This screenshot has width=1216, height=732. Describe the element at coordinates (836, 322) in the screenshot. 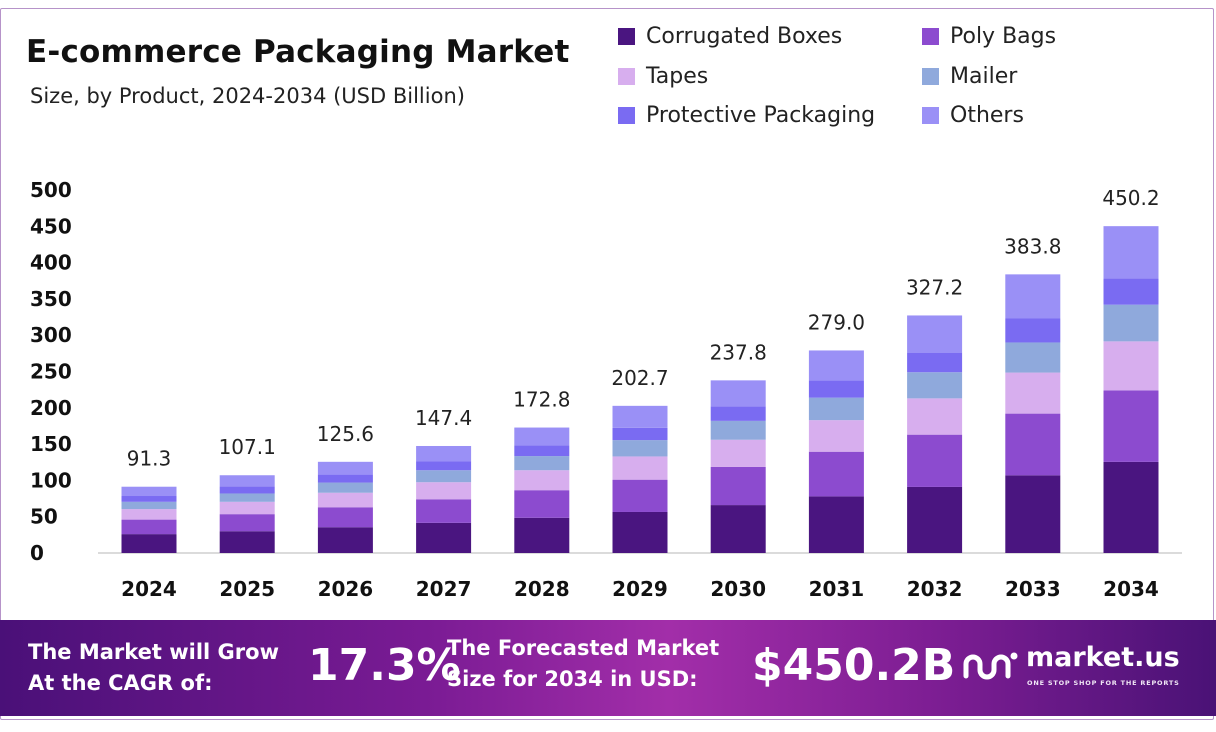

I see `total-data-label: 279.0` at that location.